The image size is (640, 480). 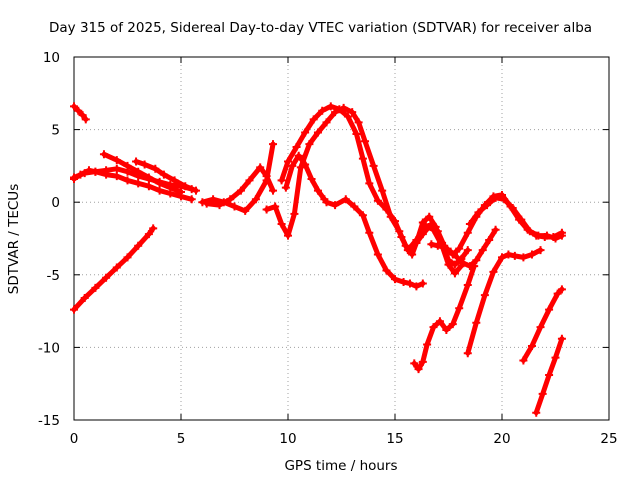 What do you see at coordinates (372, 189) in the screenshot?
I see `series-satellite-j` at bounding box center [372, 189].